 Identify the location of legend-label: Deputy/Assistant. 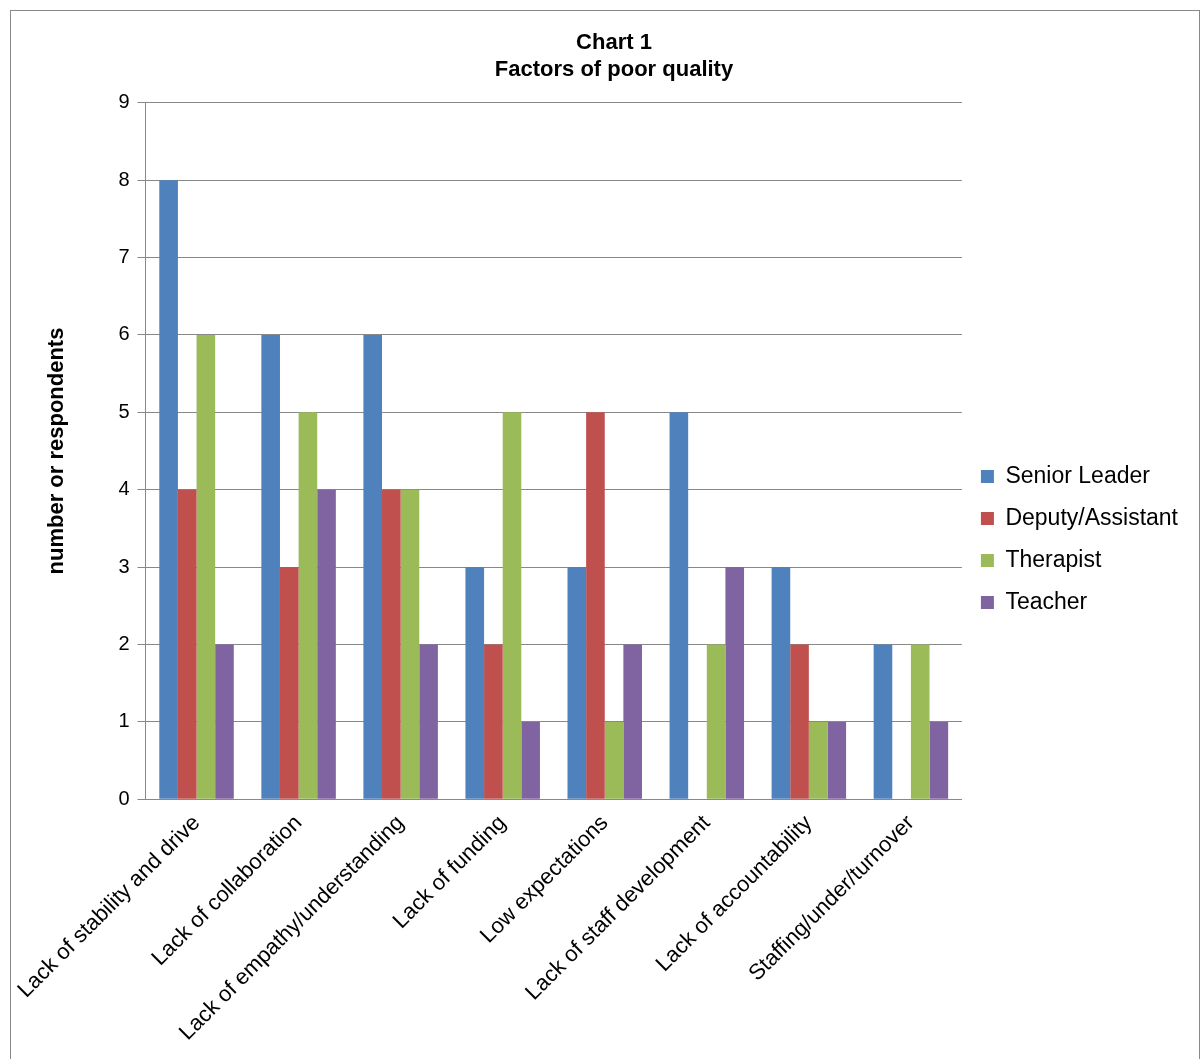
(1092, 516).